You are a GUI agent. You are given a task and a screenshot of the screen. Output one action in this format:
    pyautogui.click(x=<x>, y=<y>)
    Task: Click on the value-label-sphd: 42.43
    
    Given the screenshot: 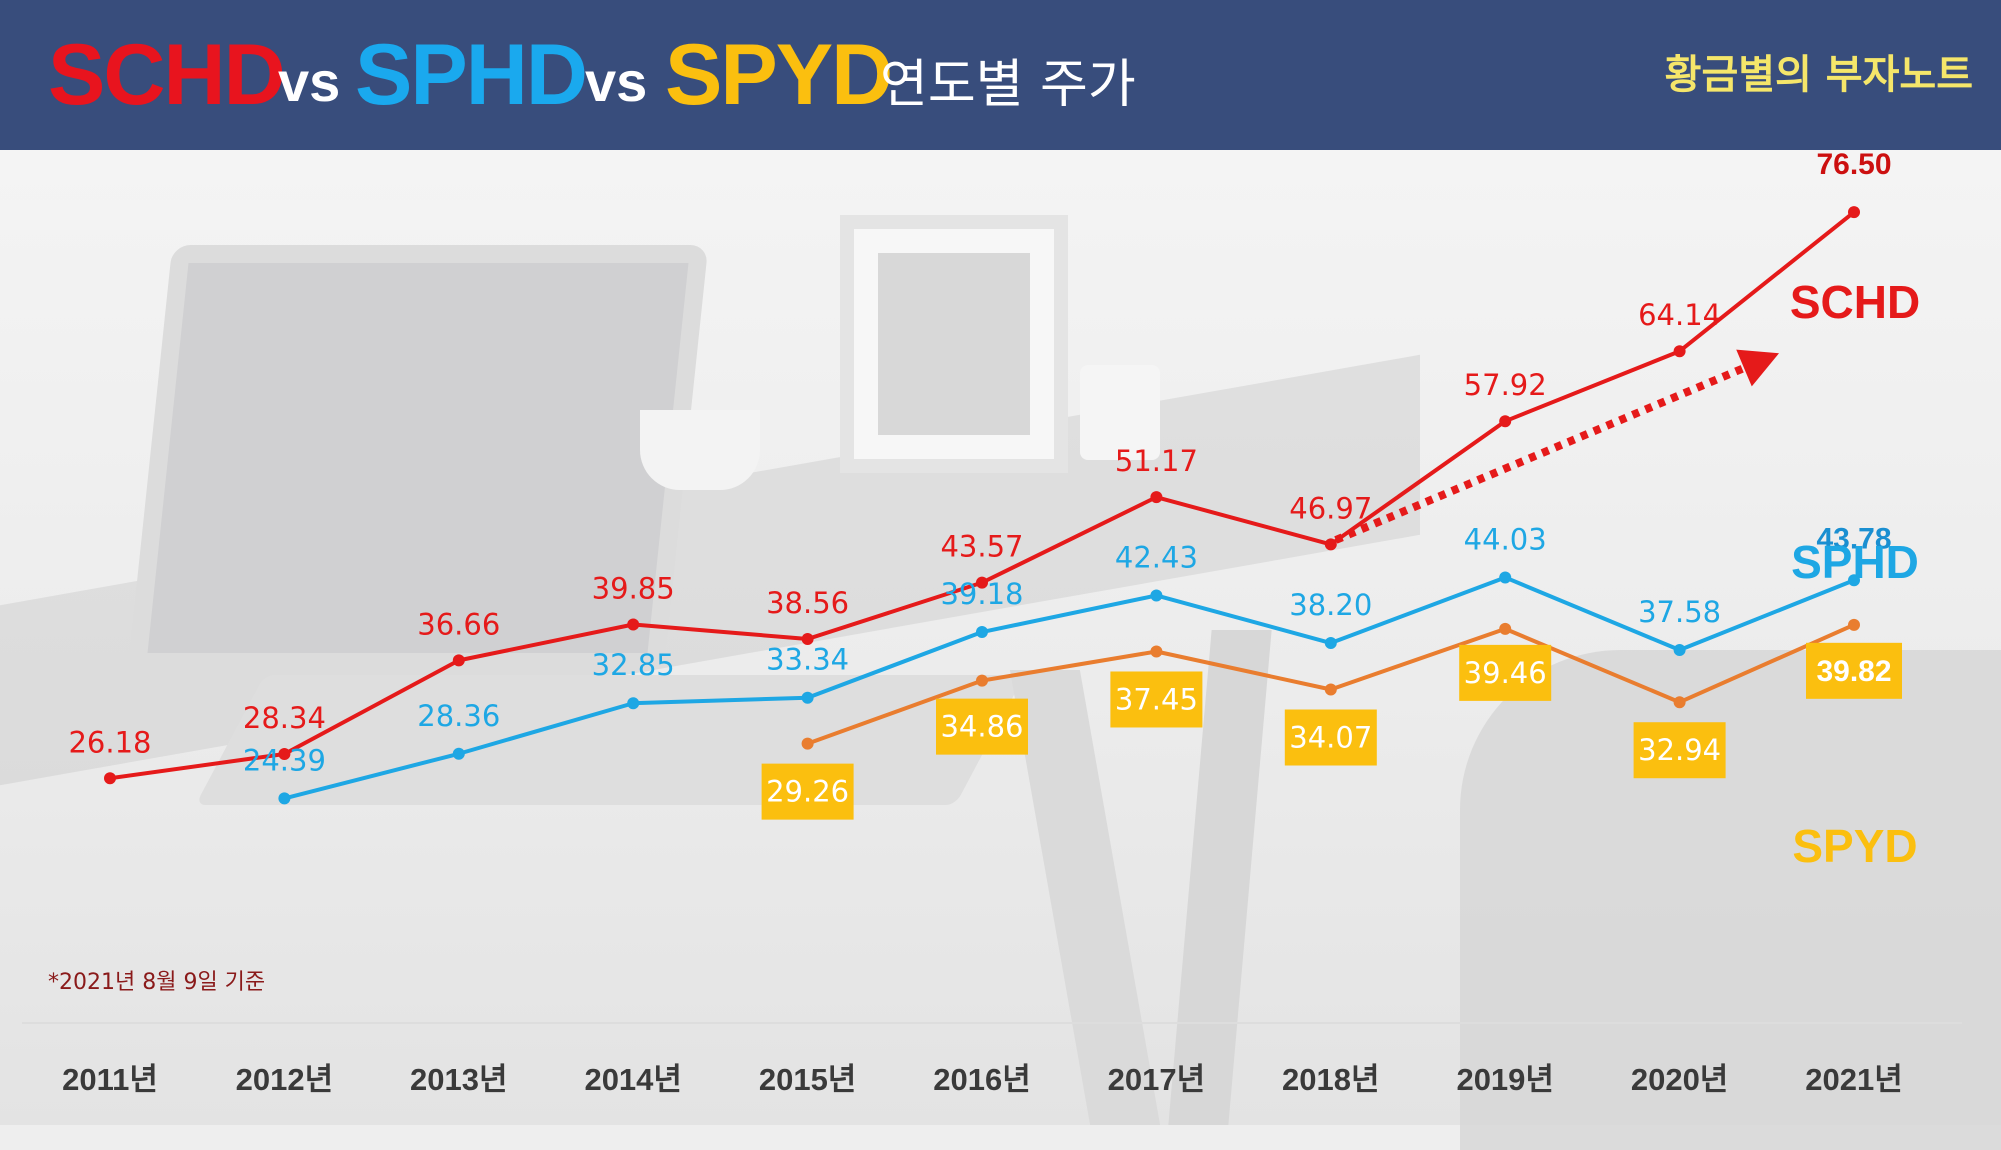 What is the action you would take?
    pyautogui.click(x=1156, y=557)
    